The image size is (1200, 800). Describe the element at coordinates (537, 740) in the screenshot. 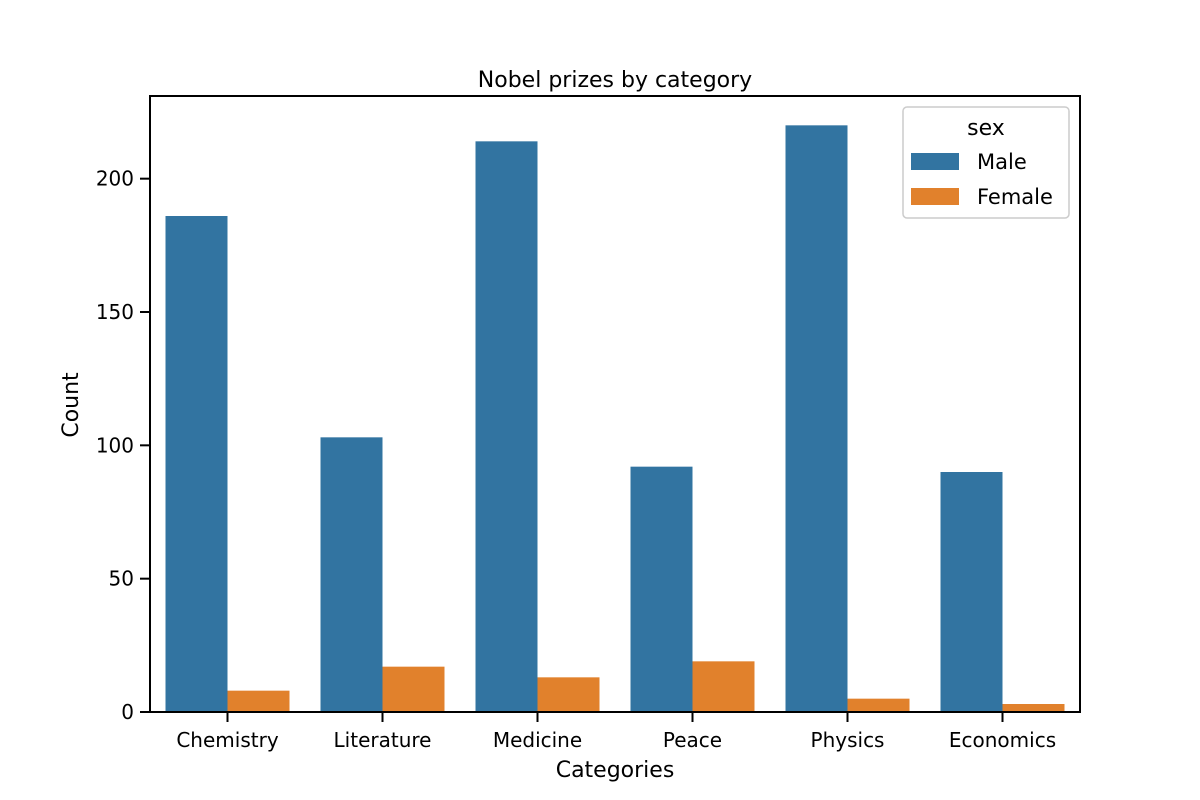

I see `x-tick-label: Medicine` at that location.